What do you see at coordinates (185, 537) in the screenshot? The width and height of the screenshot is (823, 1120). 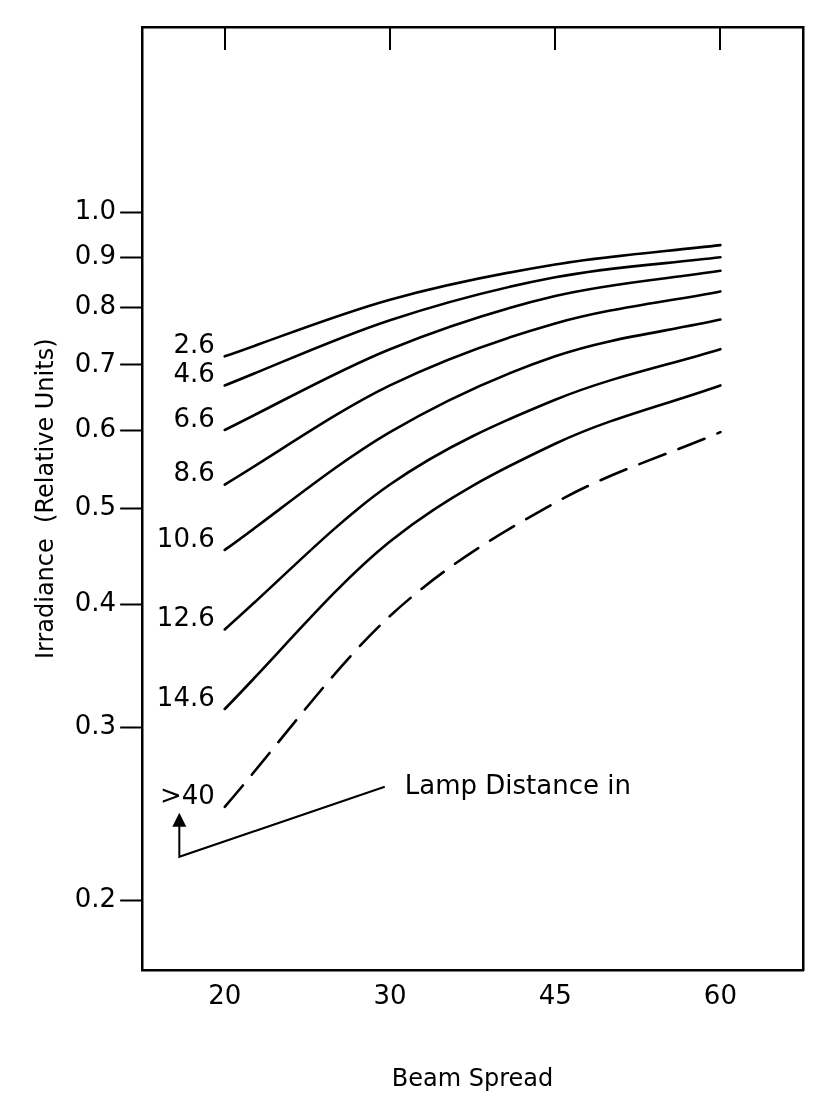 I see `series-label: 10.6` at bounding box center [185, 537].